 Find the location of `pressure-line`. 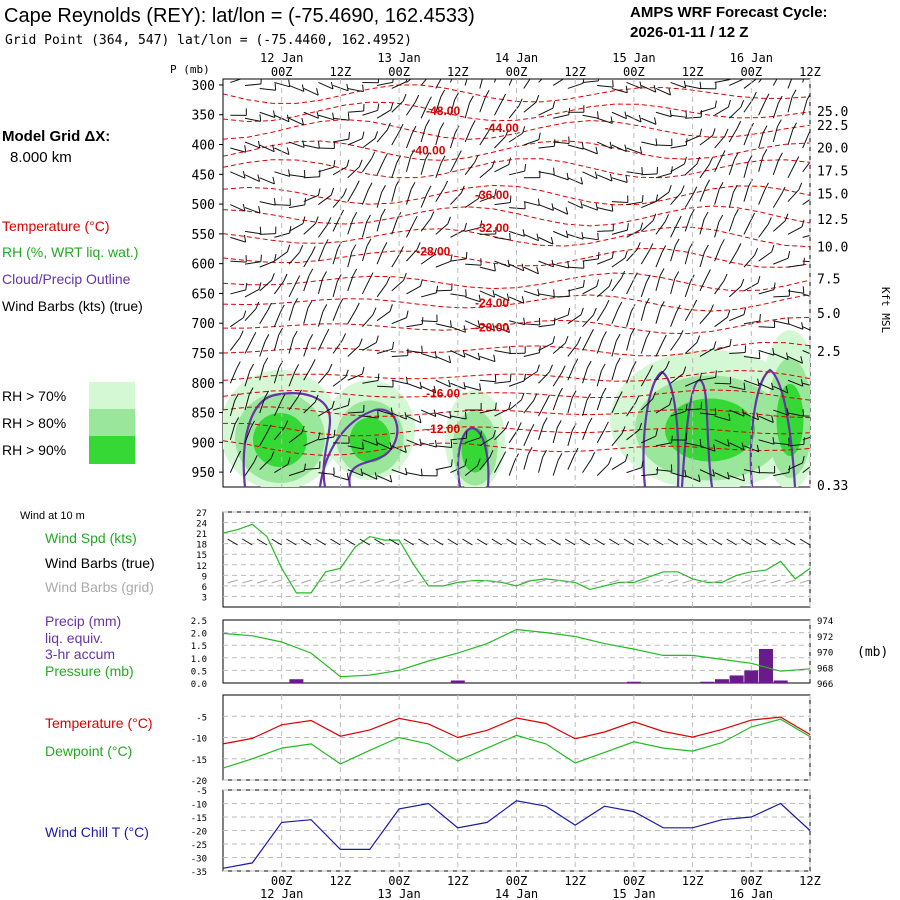

pressure-line is located at coordinates (516, 653).